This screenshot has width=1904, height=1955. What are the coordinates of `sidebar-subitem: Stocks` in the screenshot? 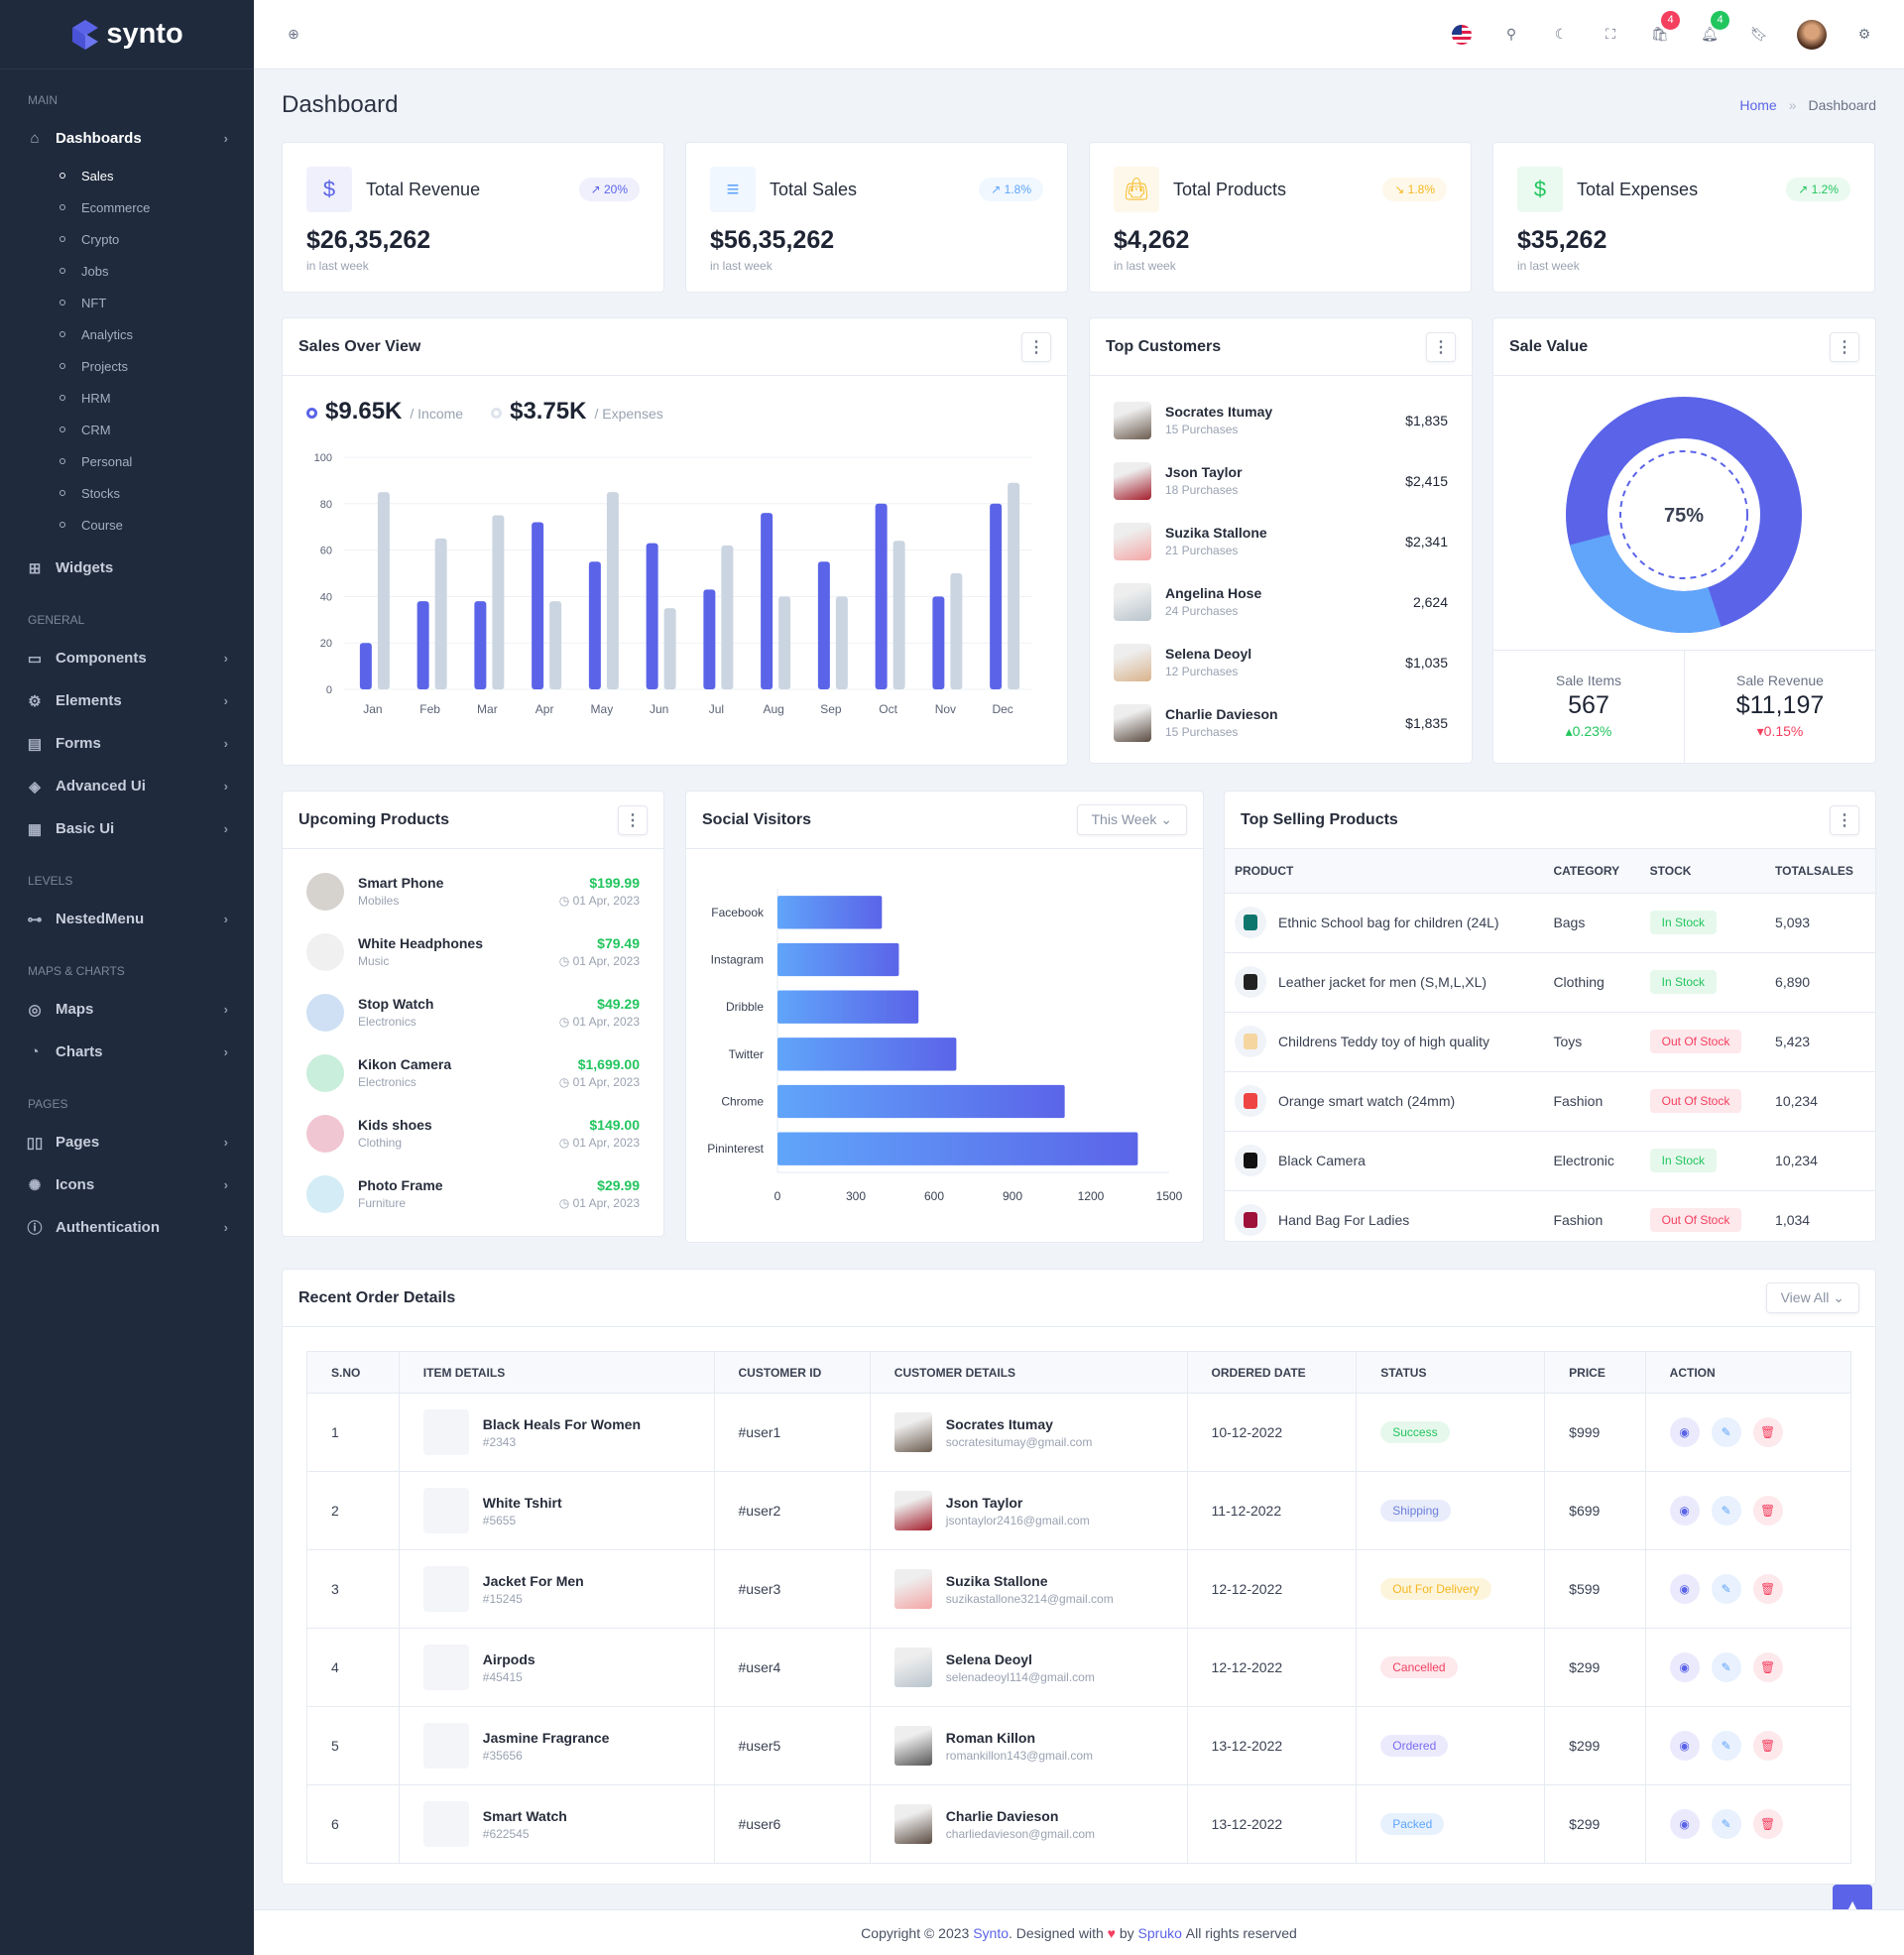 It's located at (127, 493).